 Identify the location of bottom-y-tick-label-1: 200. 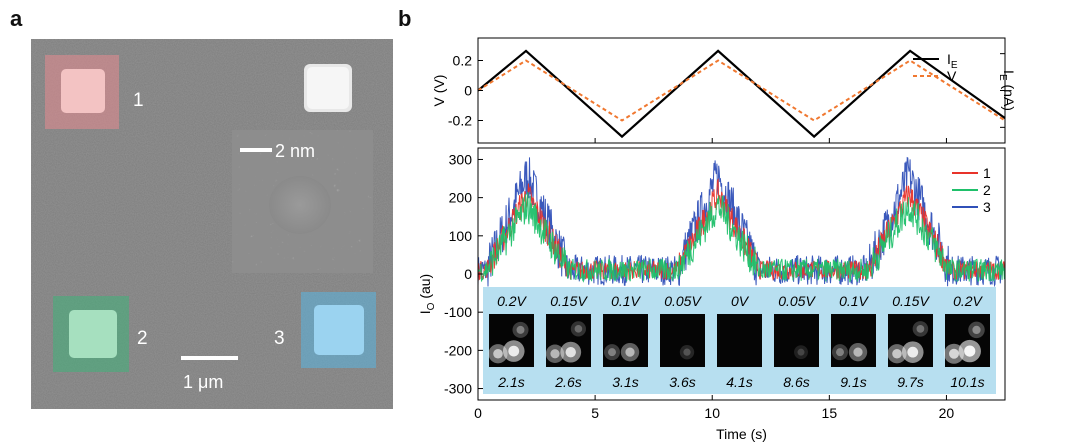
(461, 198).